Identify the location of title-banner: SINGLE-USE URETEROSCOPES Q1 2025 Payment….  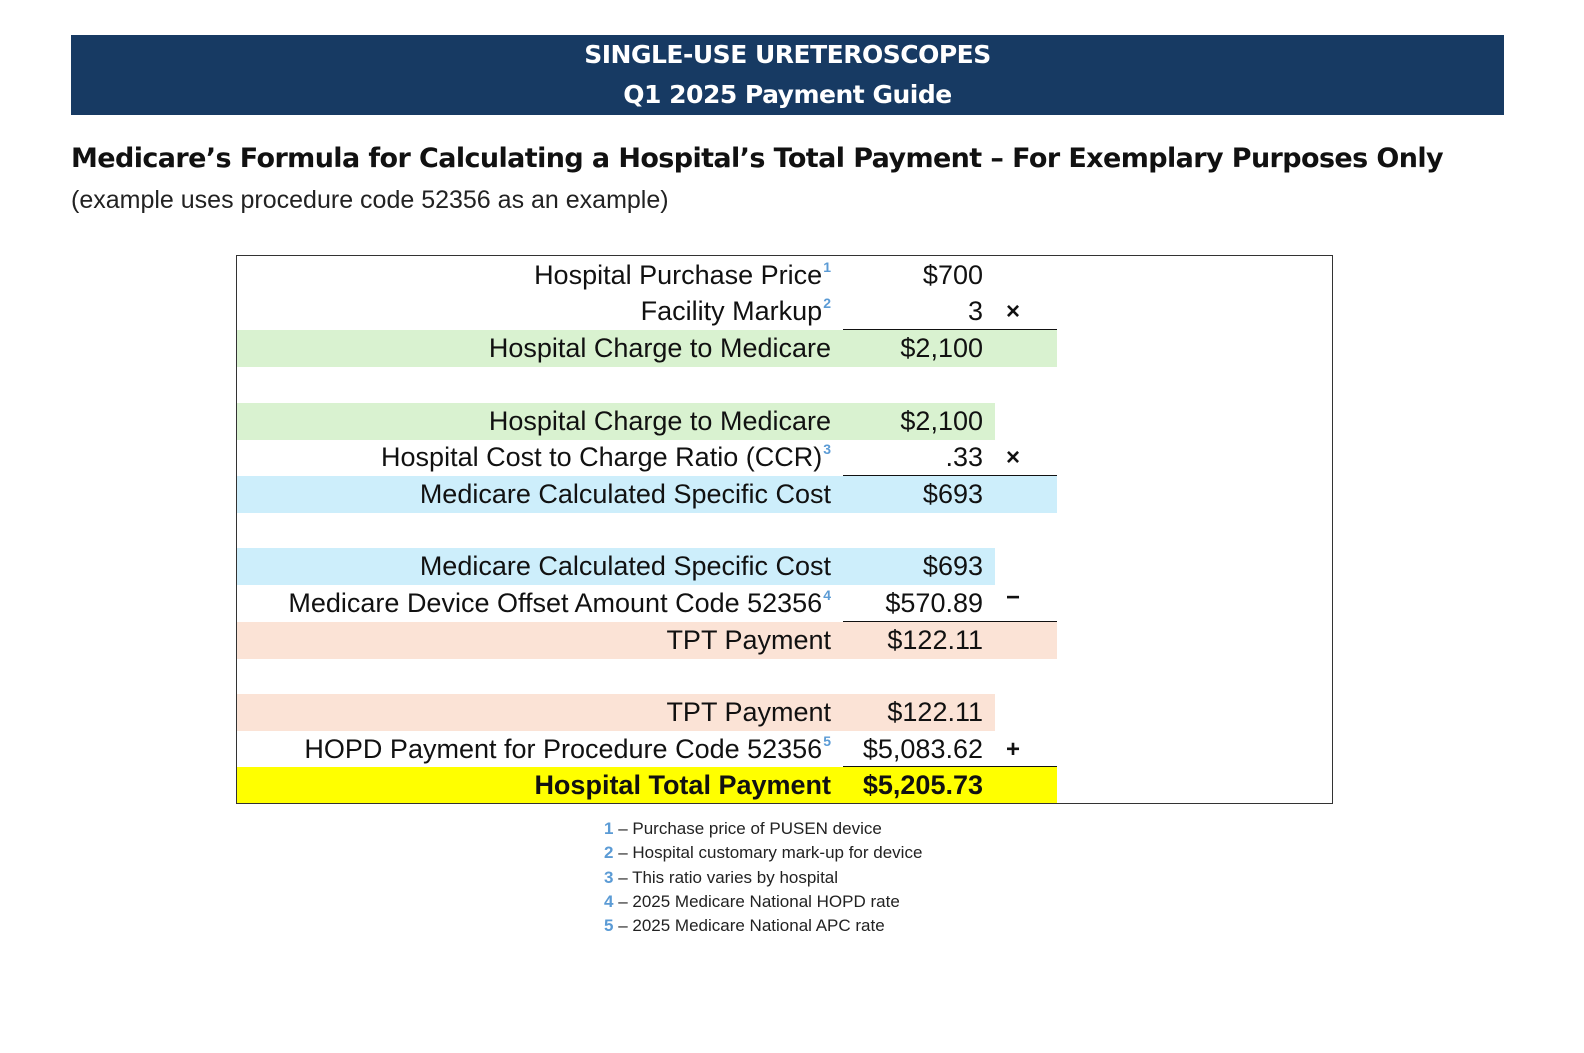
(787, 75).